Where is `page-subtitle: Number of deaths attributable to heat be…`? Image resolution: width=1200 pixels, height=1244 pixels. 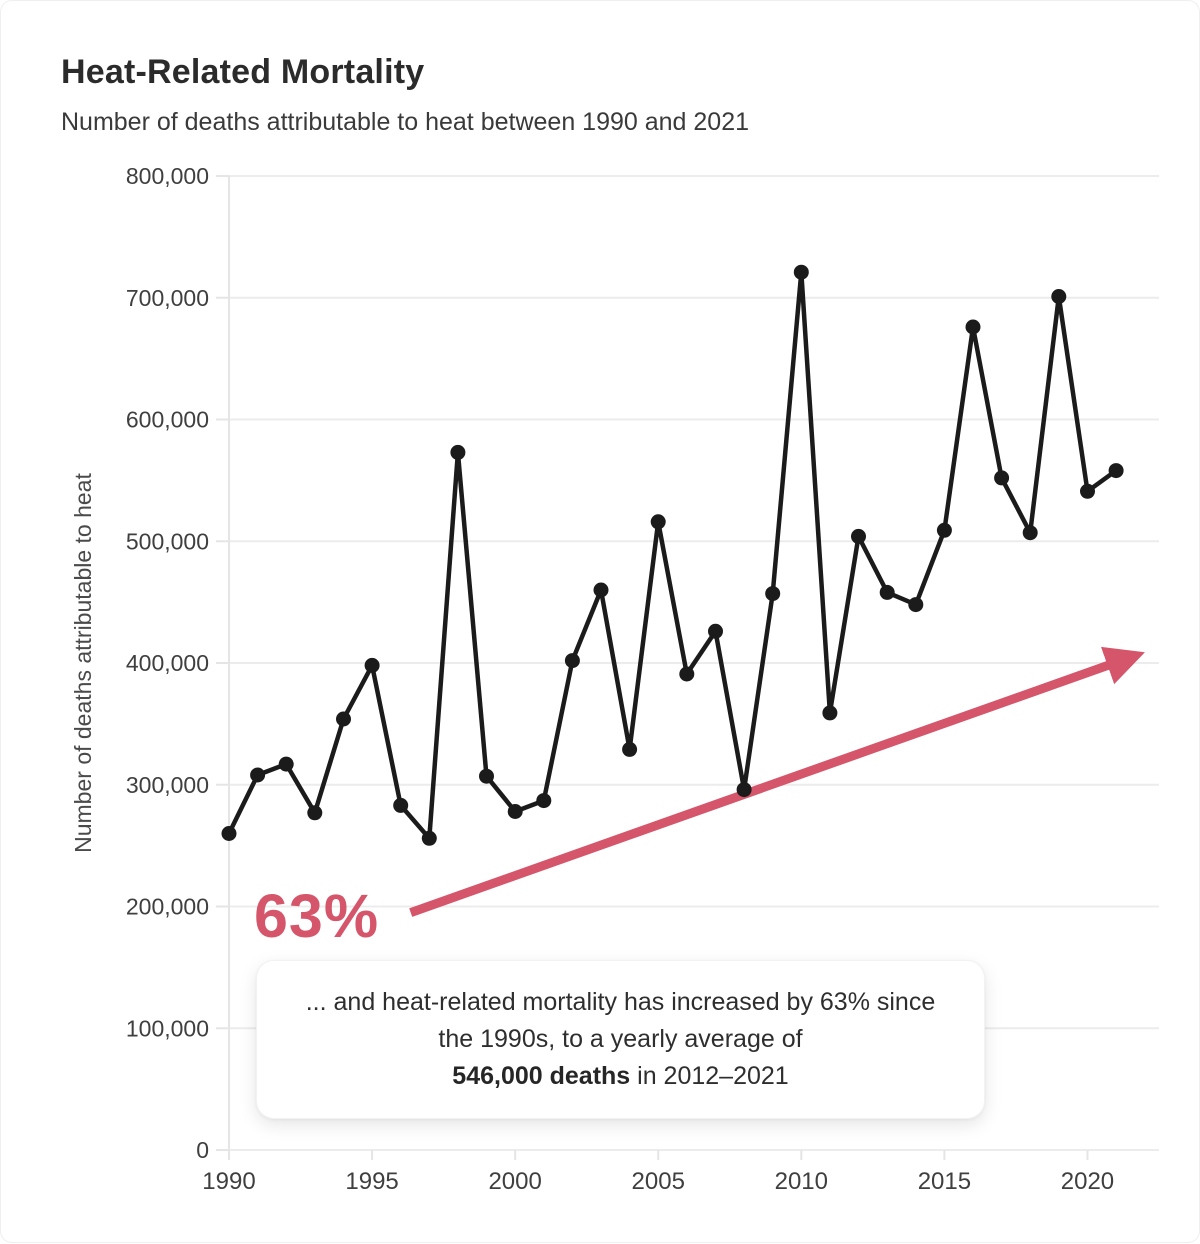
page-subtitle: Number of deaths attributable to heat be… is located at coordinates (405, 122).